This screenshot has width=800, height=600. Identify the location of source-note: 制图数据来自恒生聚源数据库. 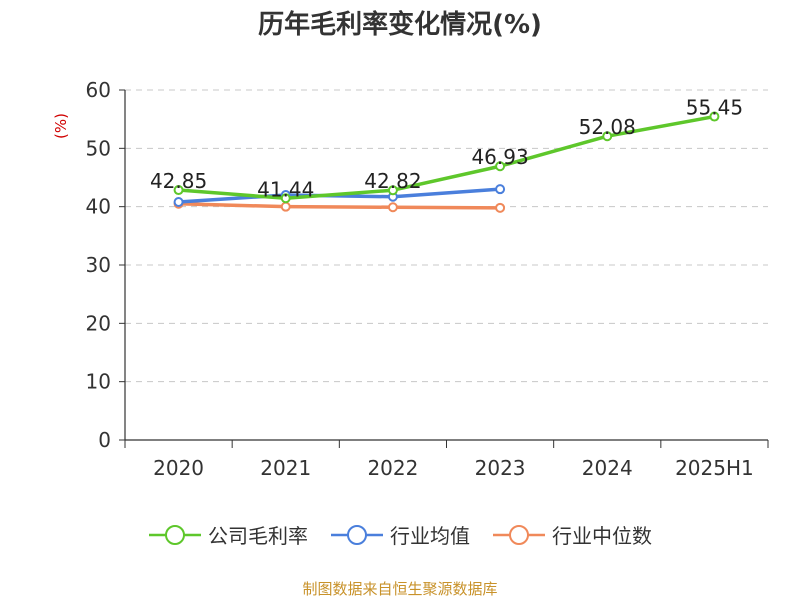
(400, 589).